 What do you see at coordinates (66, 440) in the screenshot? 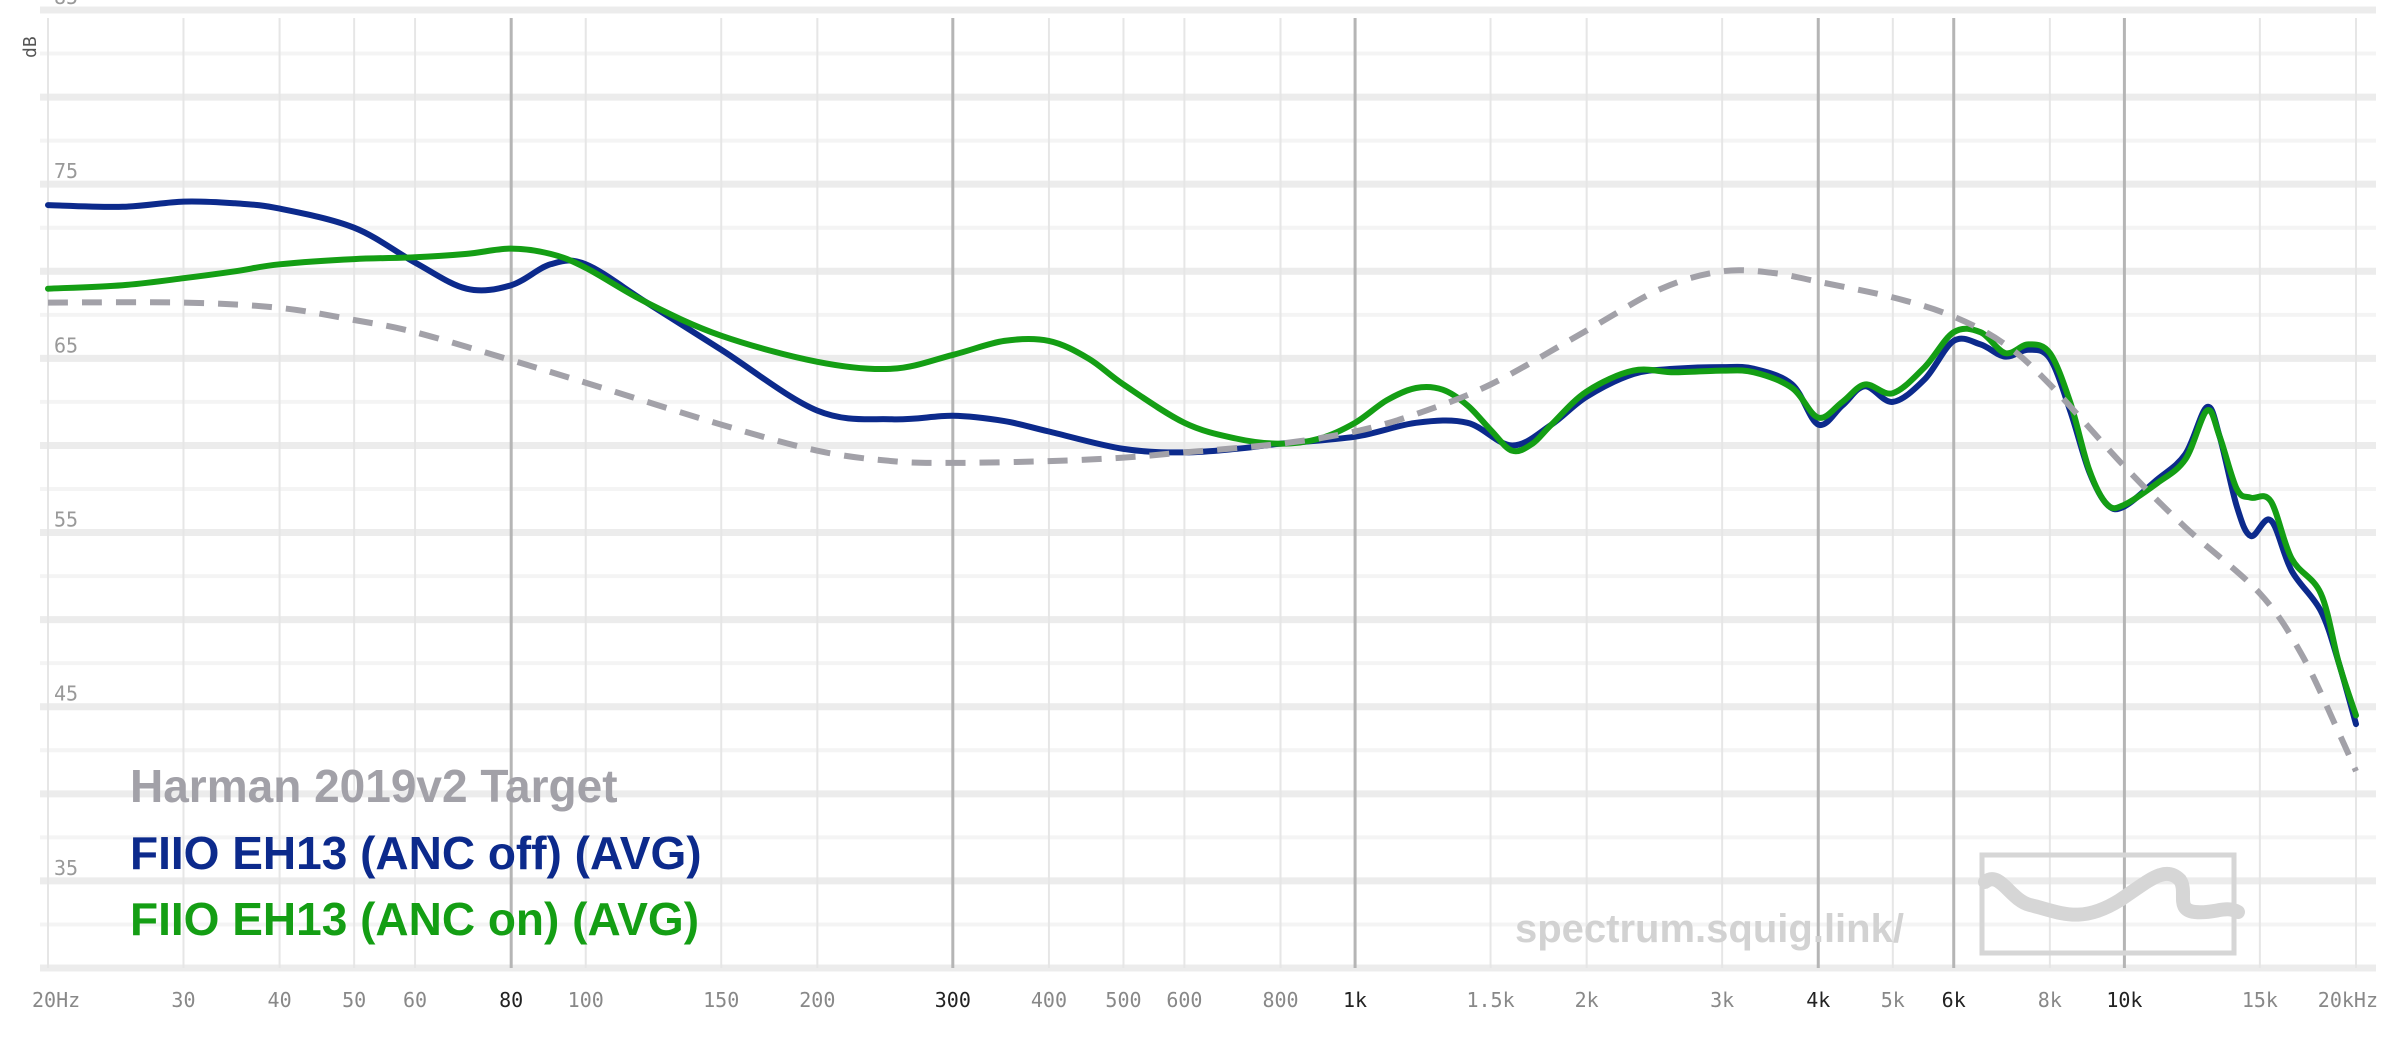
I see `y-axis-ticks: 35 45 55 65 75 85` at bounding box center [66, 440].